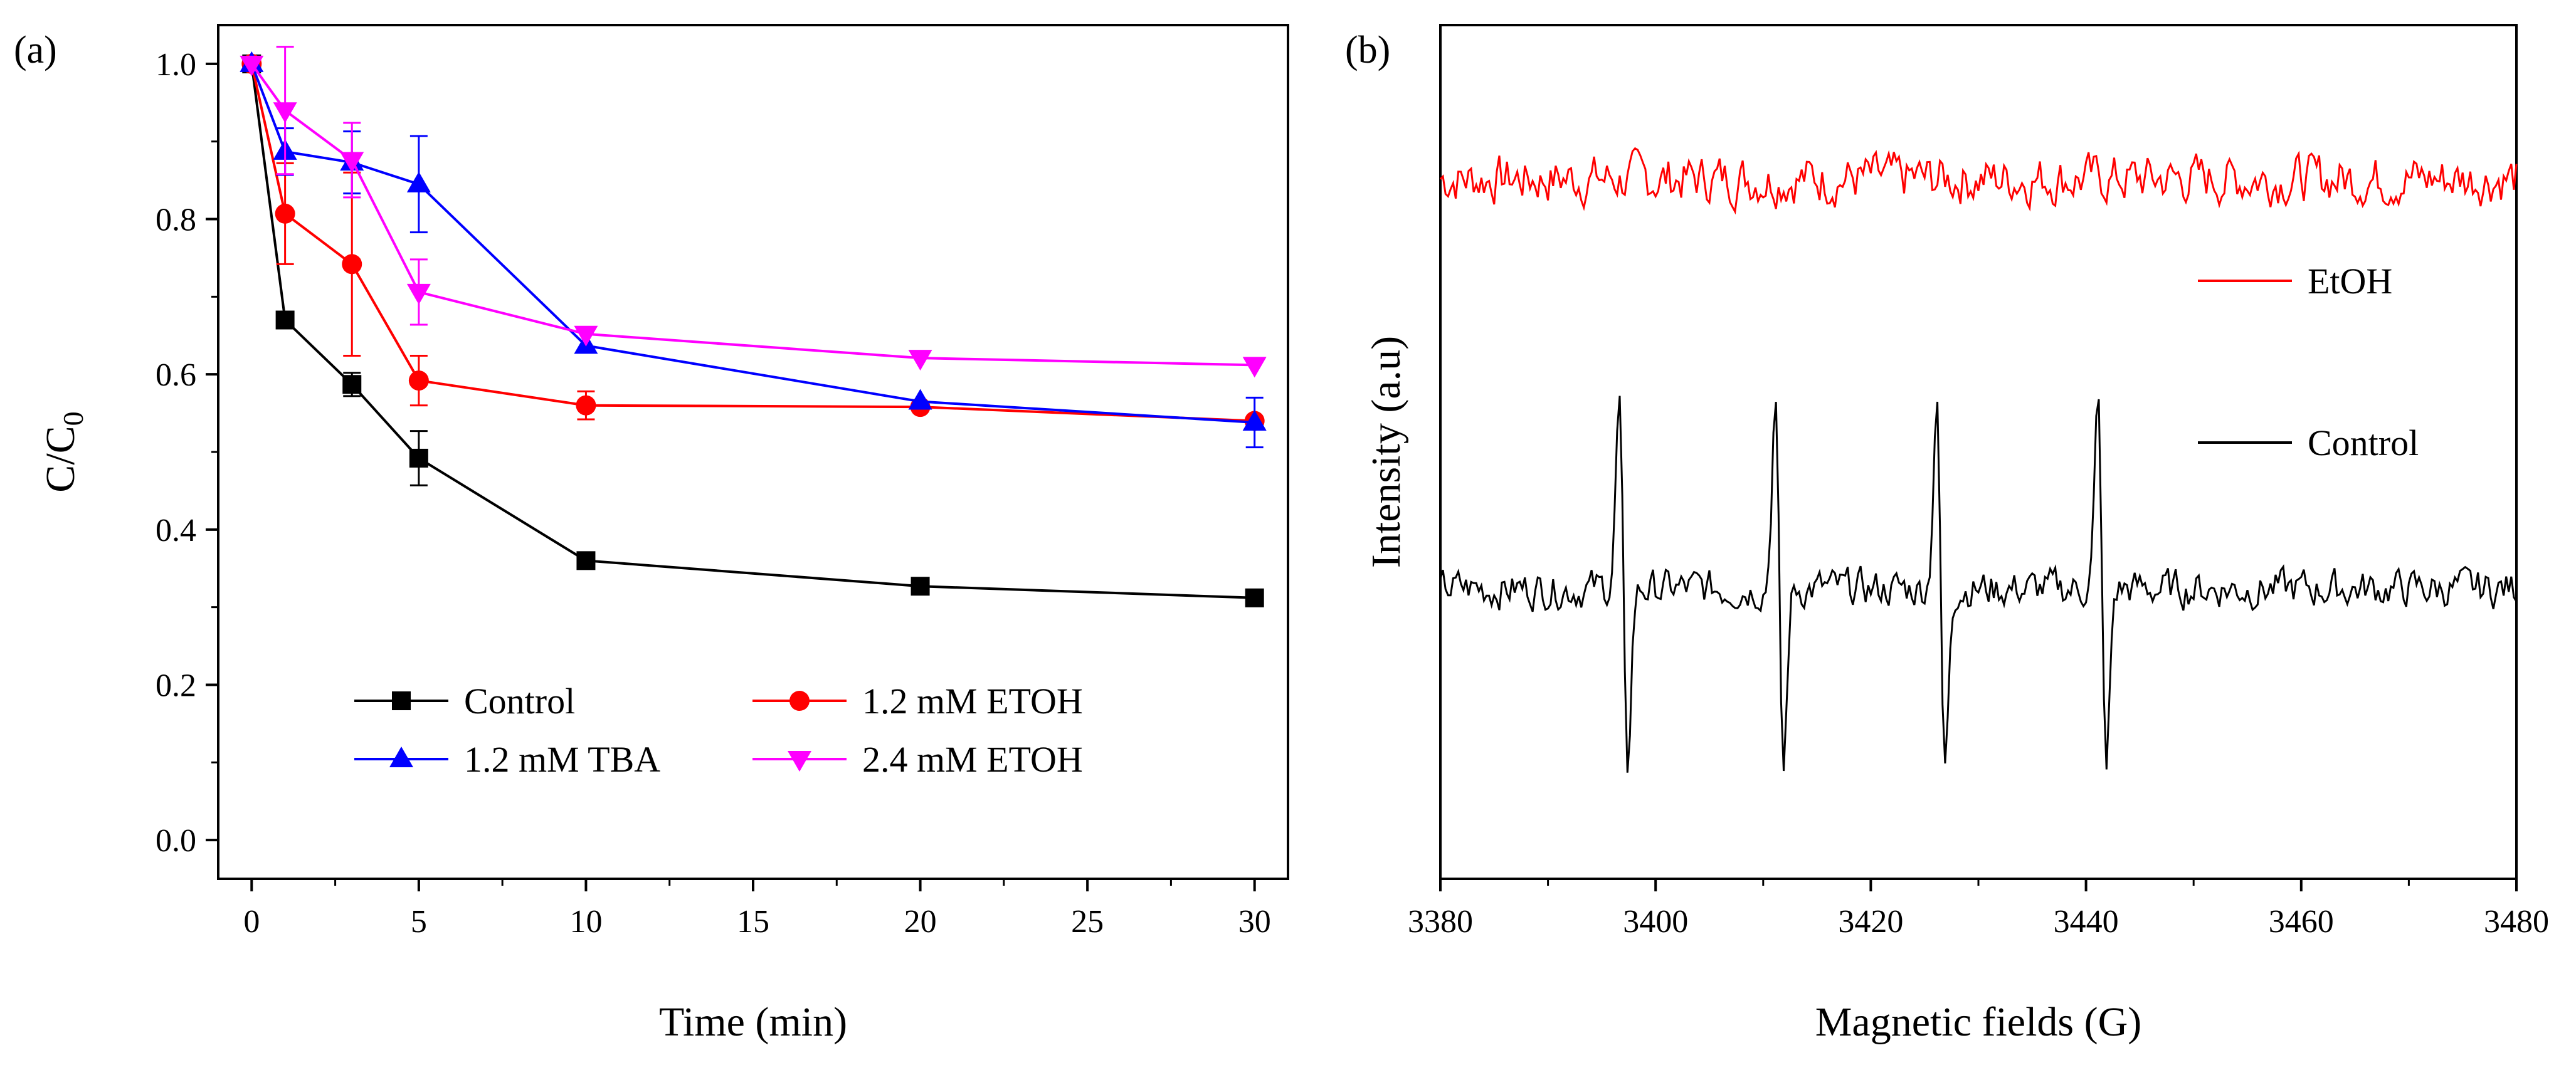 This screenshot has width=2576, height=1065. Describe the element at coordinates (176, 220) in the screenshot. I see `y-tick-label-a: 0.8` at that location.